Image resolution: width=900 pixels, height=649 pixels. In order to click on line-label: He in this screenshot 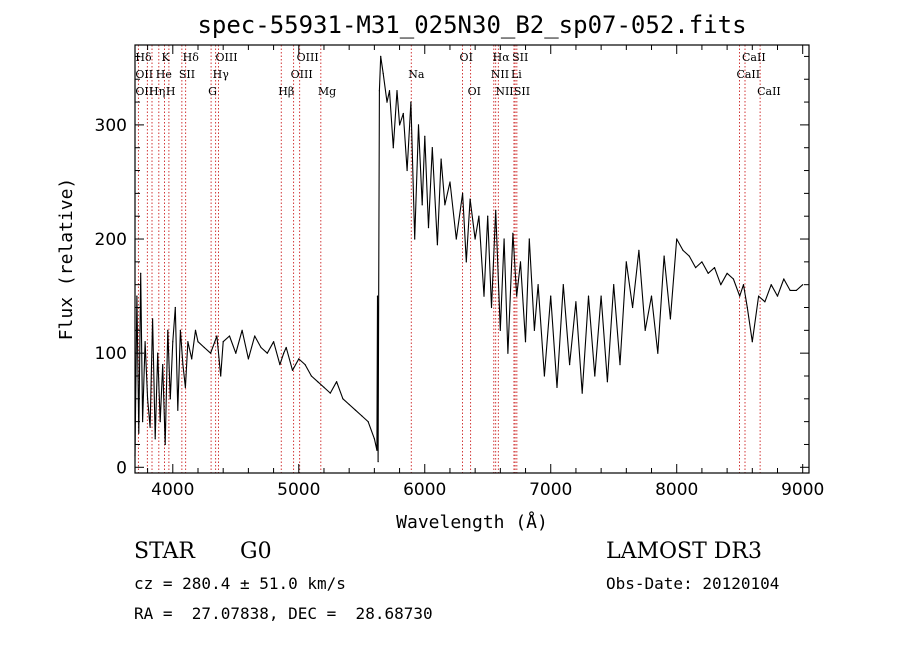, I will do `click(164, 74)`.